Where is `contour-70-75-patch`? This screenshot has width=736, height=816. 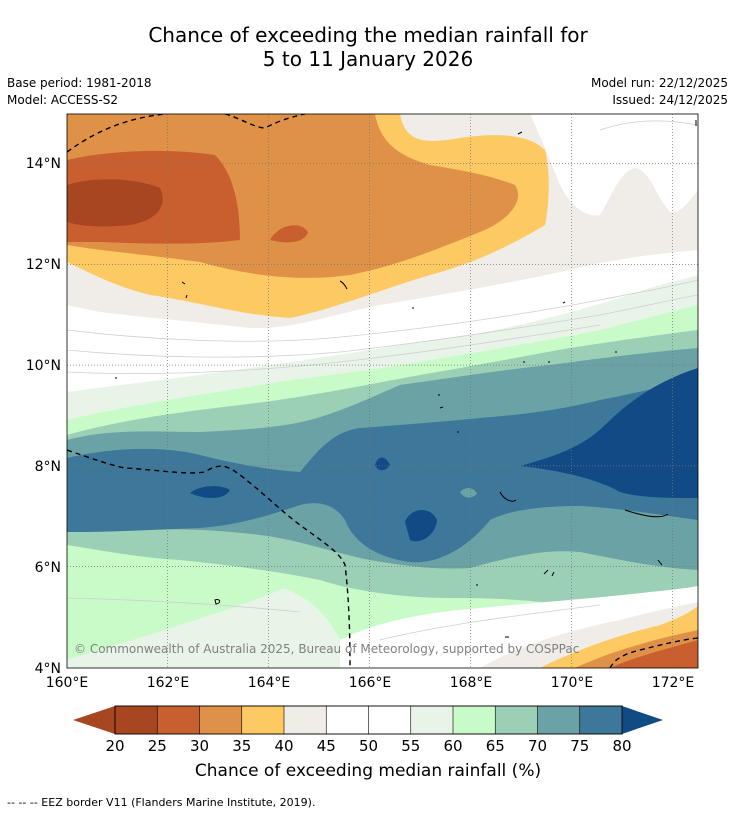 contour-70-75-patch is located at coordinates (468, 493).